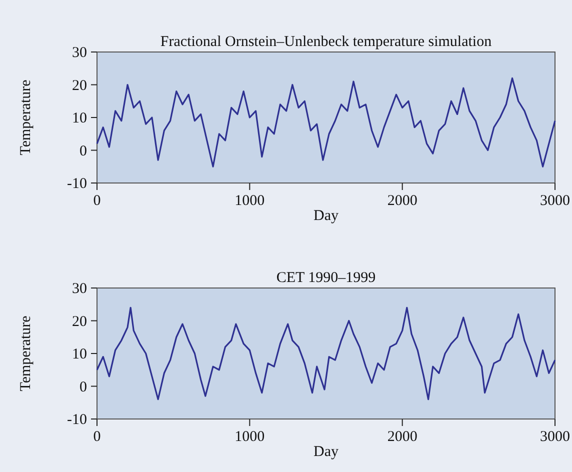  I want to click on chart-title: CET 1990–1999, so click(326, 278).